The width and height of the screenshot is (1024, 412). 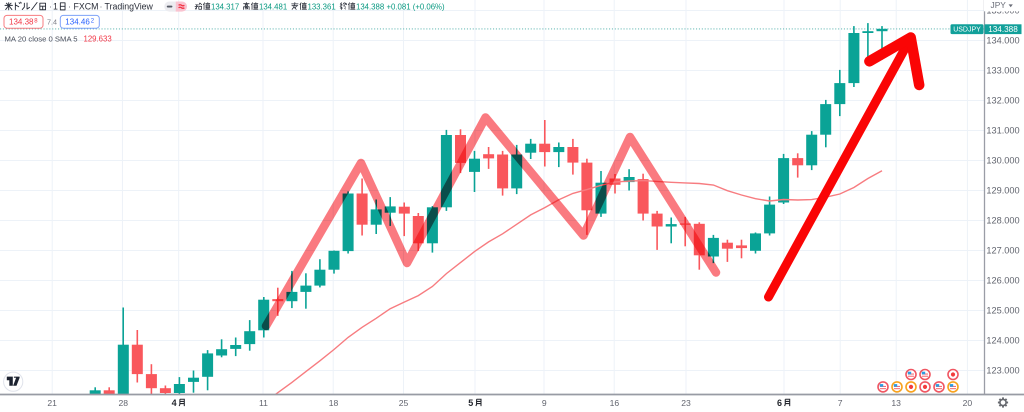 What do you see at coordinates (93, 21) in the screenshot?
I see `svg-text: 2` at bounding box center [93, 21].